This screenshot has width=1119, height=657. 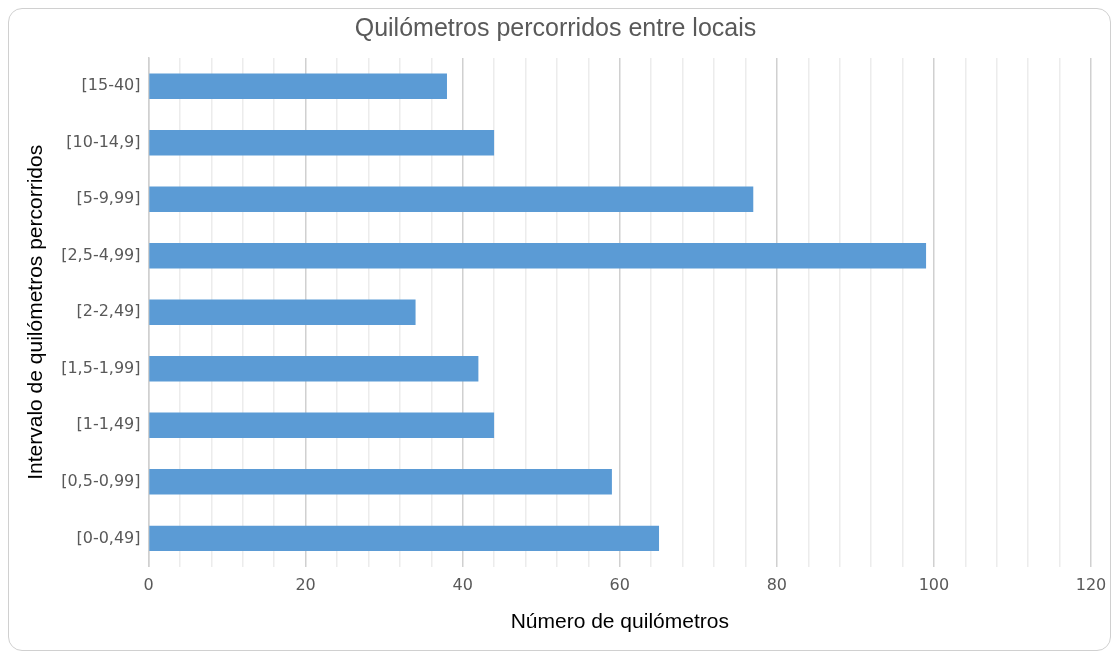 What do you see at coordinates (619, 585) in the screenshot?
I see `x-tick-label: 60` at bounding box center [619, 585].